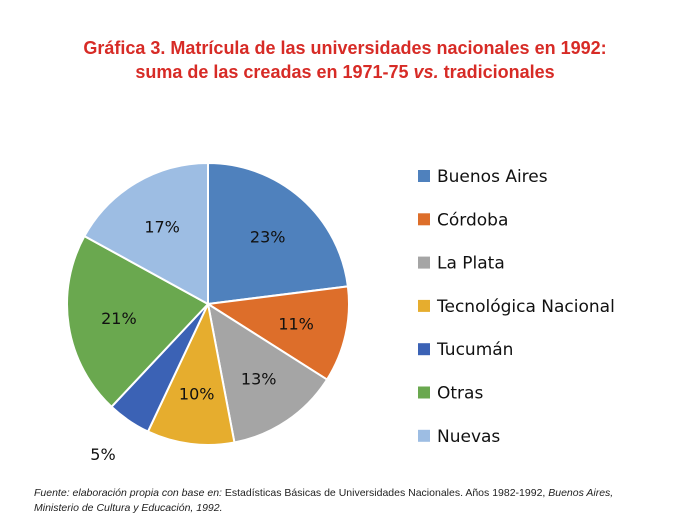 This screenshot has height=531, width=690. I want to click on pie-slice-la-plata, so click(267, 372).